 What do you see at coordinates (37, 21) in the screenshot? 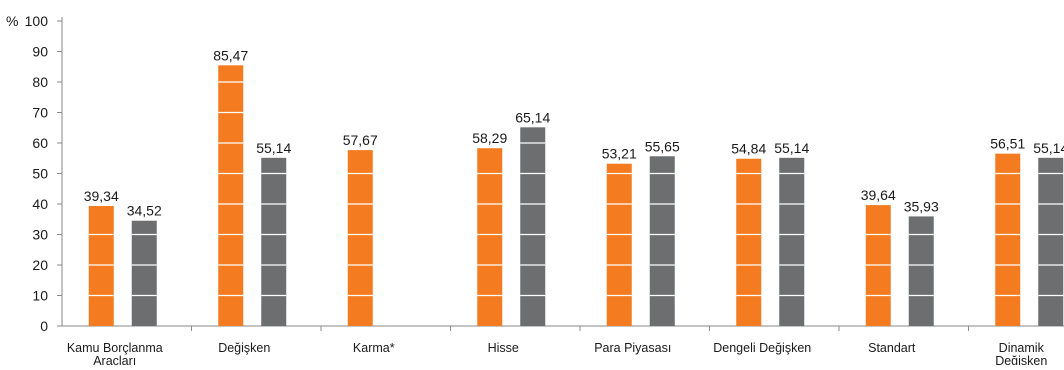
I see `y-tick-label: 100` at bounding box center [37, 21].